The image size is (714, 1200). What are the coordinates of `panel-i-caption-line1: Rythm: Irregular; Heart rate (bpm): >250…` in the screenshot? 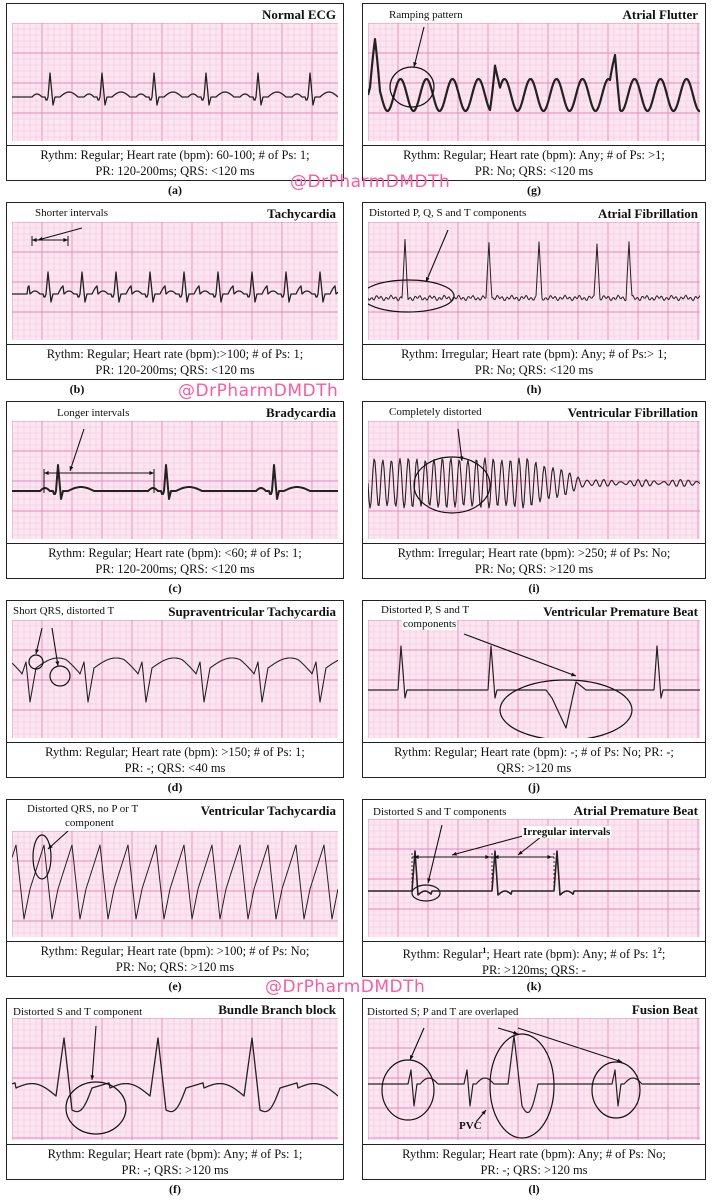 It's located at (534, 553).